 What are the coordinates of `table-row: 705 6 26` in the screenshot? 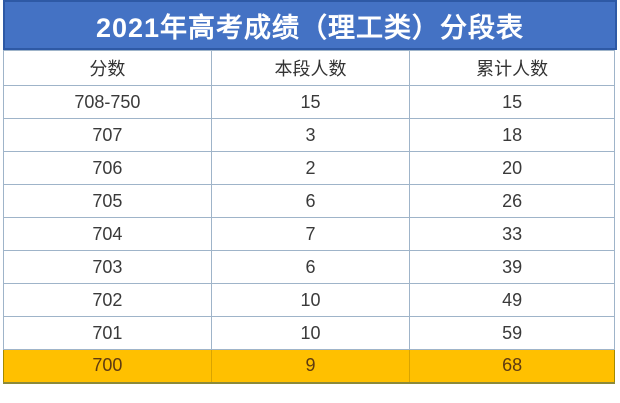 It's located at (309, 201).